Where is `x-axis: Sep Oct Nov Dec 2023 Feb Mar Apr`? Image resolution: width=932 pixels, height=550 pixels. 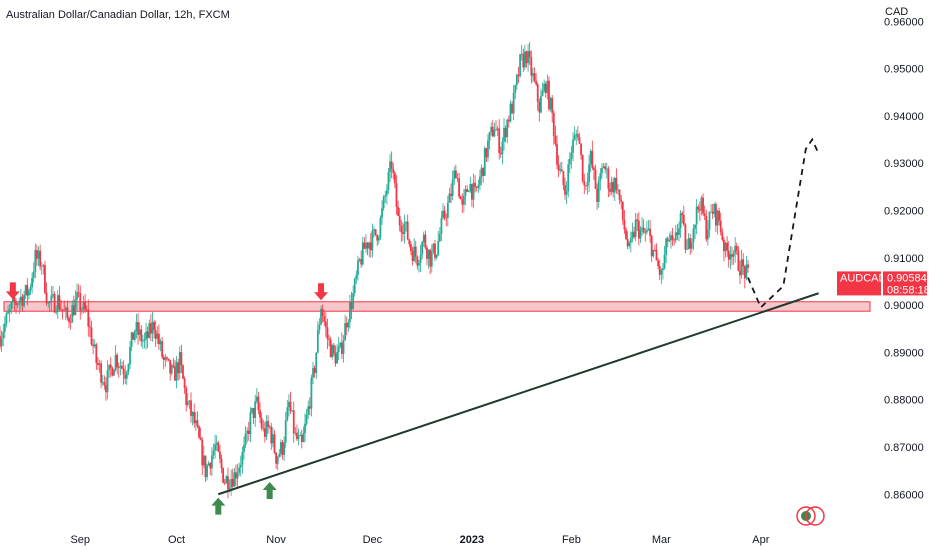 x-axis: Sep Oct Nov Dec 2023 Feb Mar Apr is located at coordinates (419, 540).